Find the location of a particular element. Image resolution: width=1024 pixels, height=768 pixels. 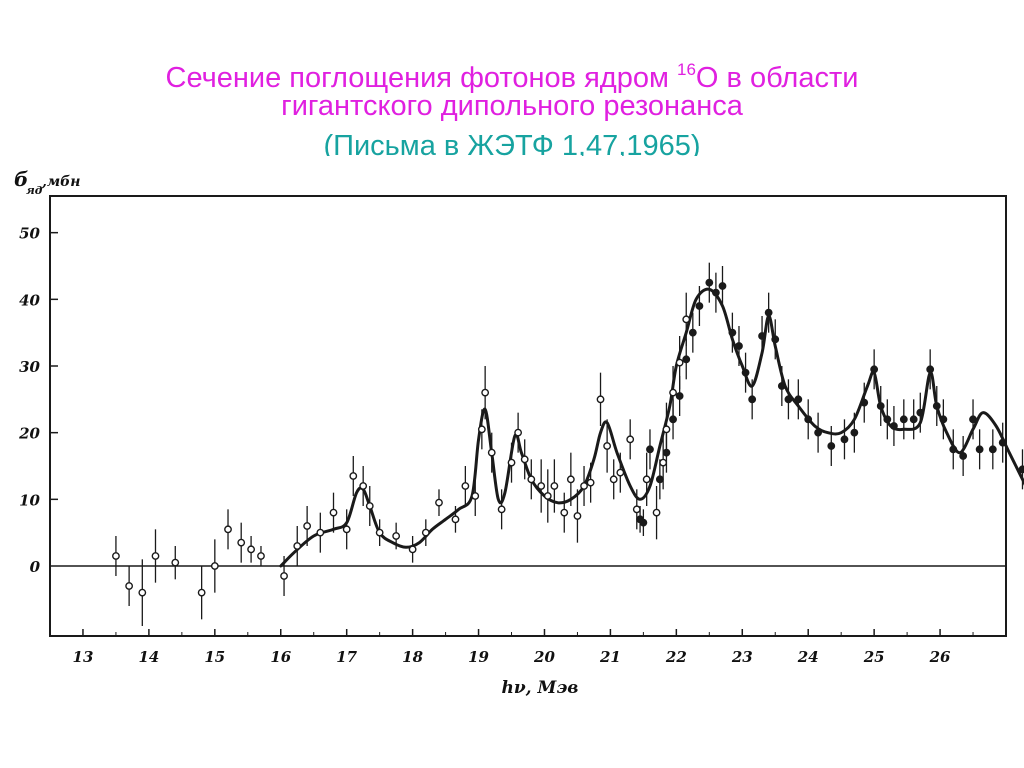

x-tick-label: 17 is located at coordinates (346, 657).